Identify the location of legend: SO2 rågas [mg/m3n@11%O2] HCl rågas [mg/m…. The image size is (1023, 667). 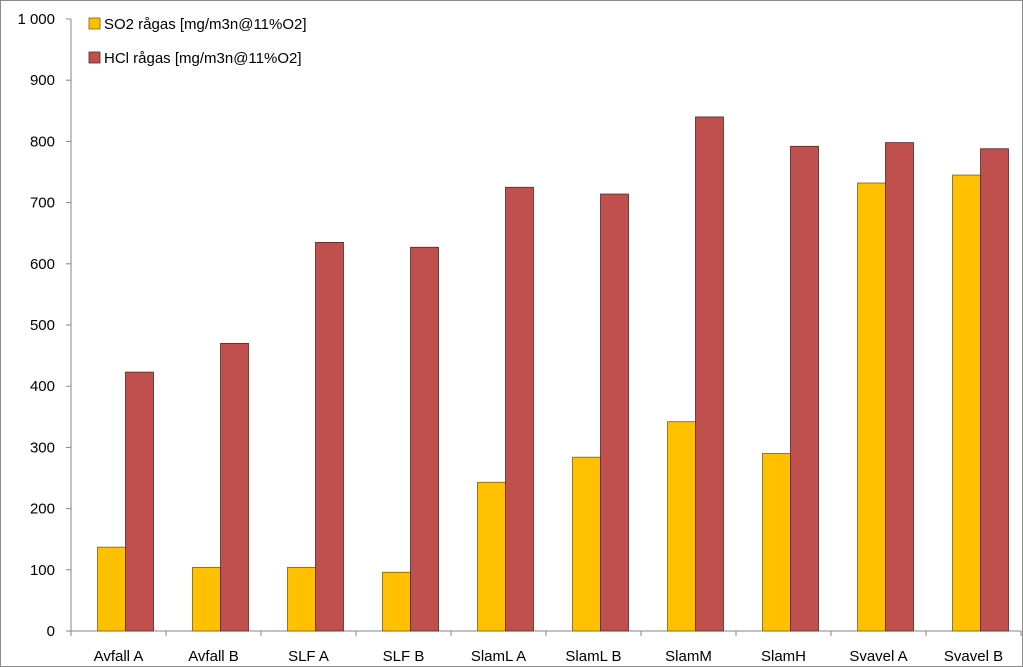
(197, 41).